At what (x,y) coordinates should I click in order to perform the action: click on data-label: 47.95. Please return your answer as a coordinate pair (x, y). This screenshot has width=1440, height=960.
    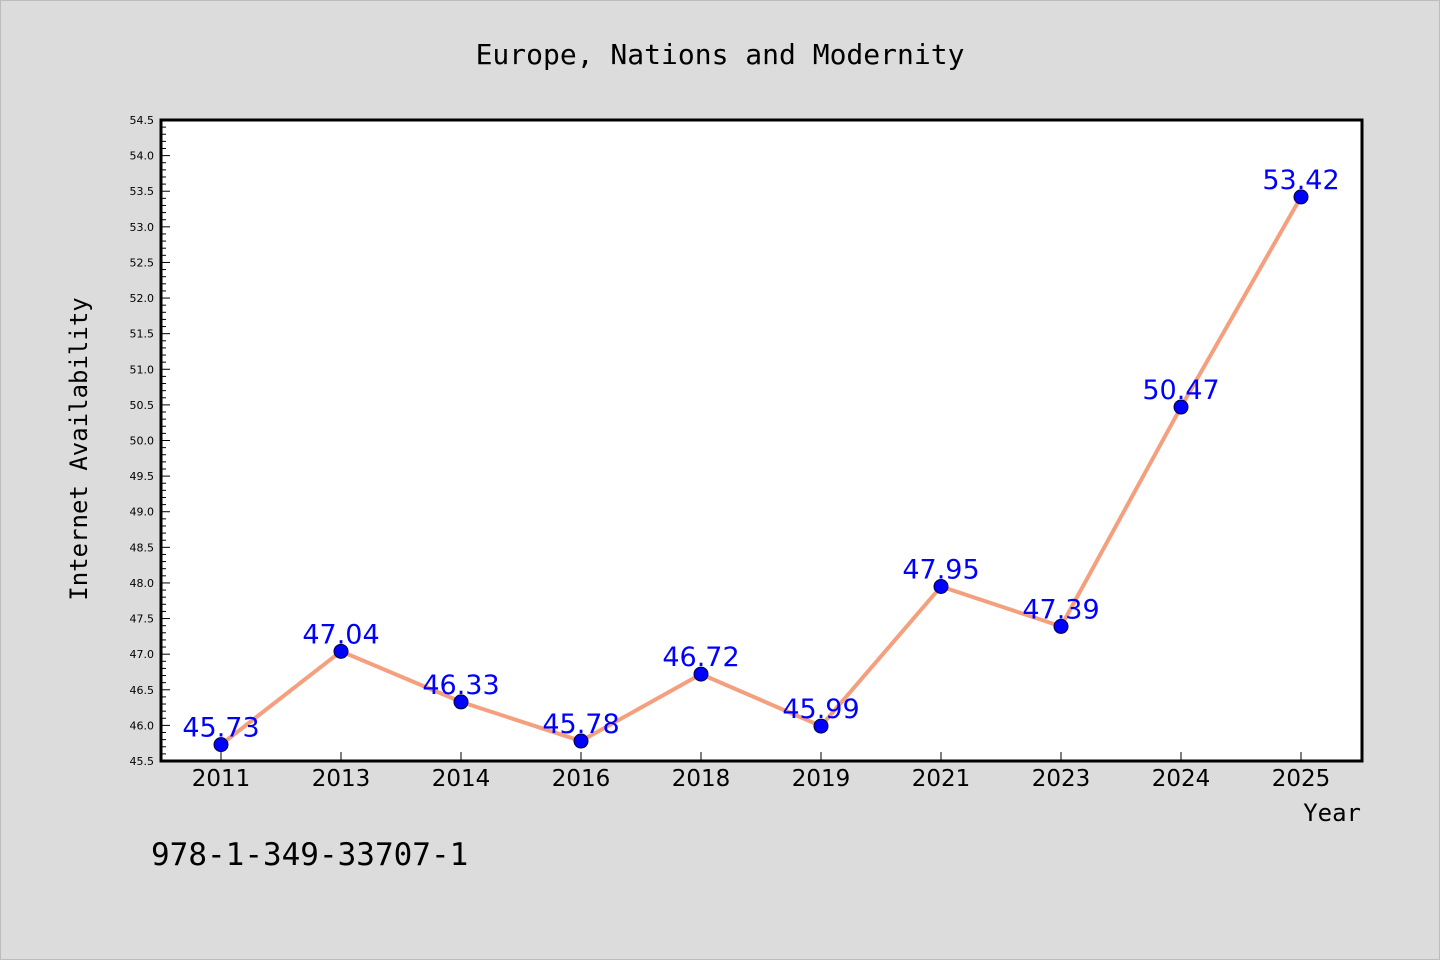
    Looking at the image, I should click on (940, 570).